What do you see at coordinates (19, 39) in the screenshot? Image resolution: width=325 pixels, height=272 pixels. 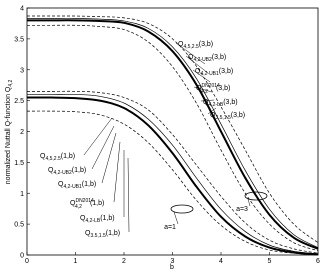 I see `y-tick-label: 3.5` at bounding box center [19, 39].